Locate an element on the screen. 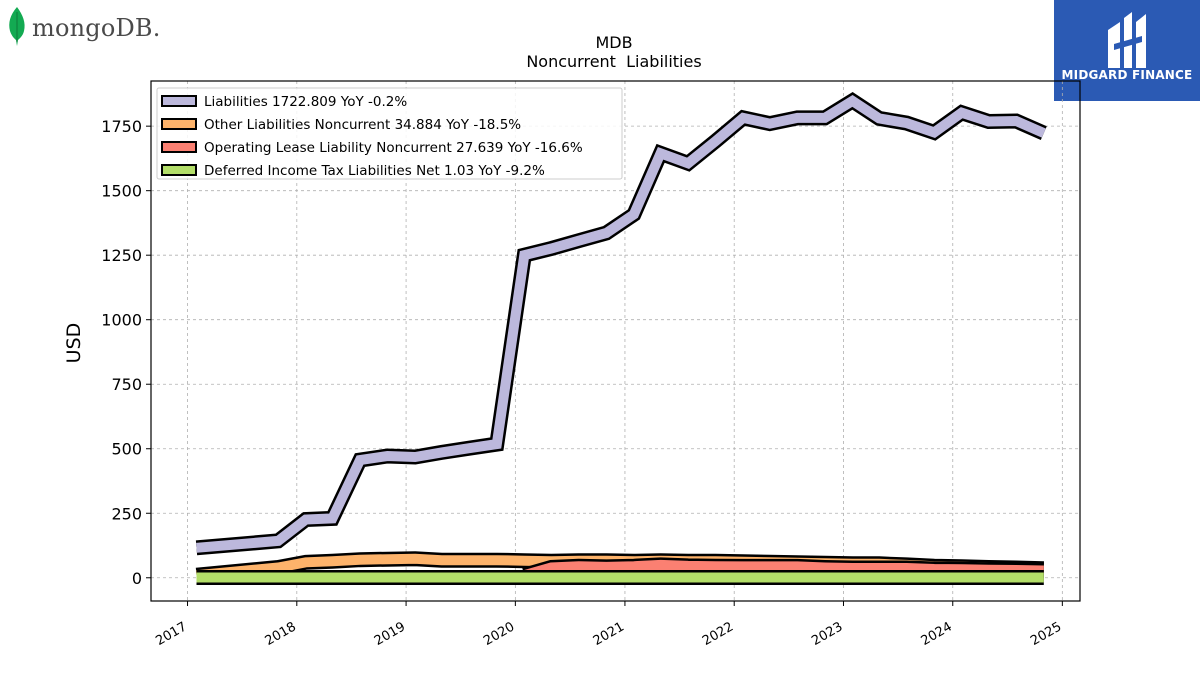 The height and width of the screenshot is (675, 1200). y-tick-label: 0 is located at coordinates (137, 578).